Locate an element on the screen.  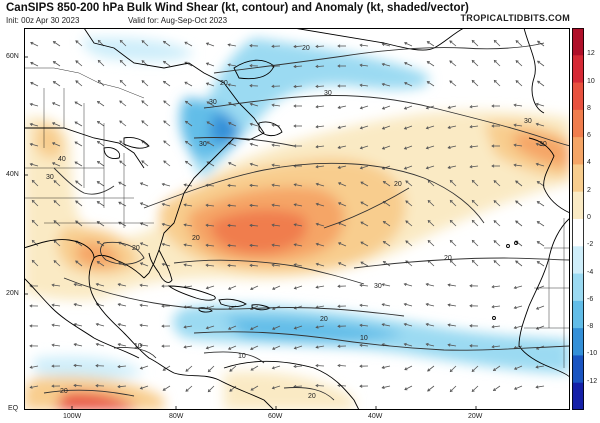
contour-label: 30 is located at coordinates (543, 144).